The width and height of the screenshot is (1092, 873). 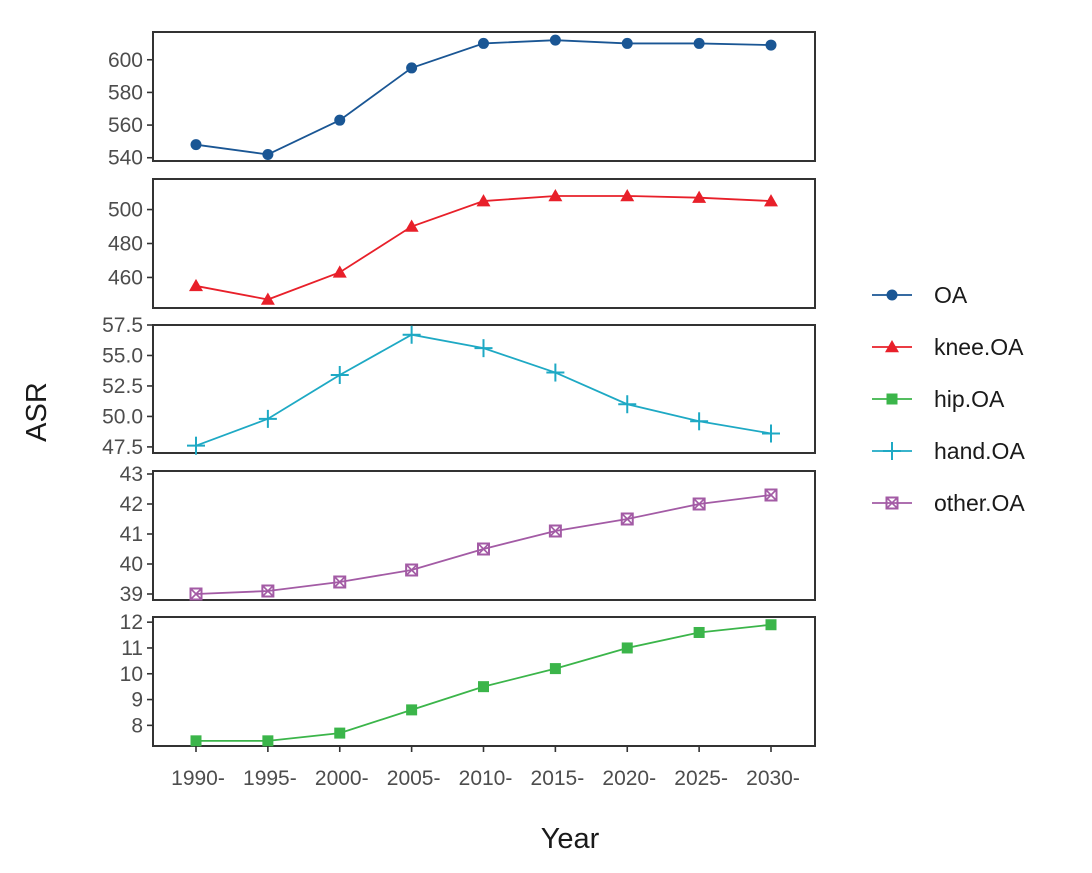 What do you see at coordinates (414, 778) in the screenshot?
I see `x-tick-label: 2005-` at bounding box center [414, 778].